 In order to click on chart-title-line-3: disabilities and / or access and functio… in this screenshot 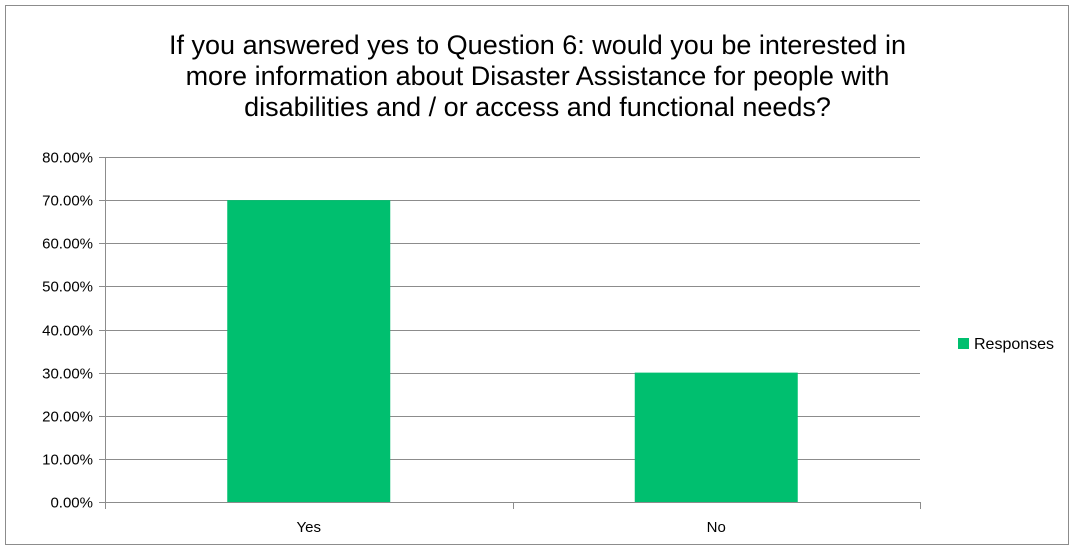, I will do `click(537, 107)`.